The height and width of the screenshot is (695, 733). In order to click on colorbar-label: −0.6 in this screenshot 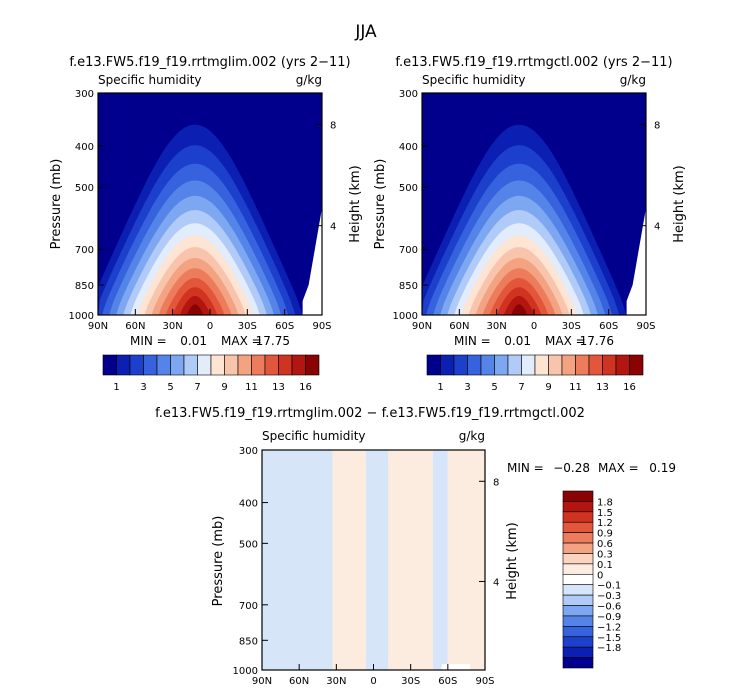, I will do `click(609, 607)`.